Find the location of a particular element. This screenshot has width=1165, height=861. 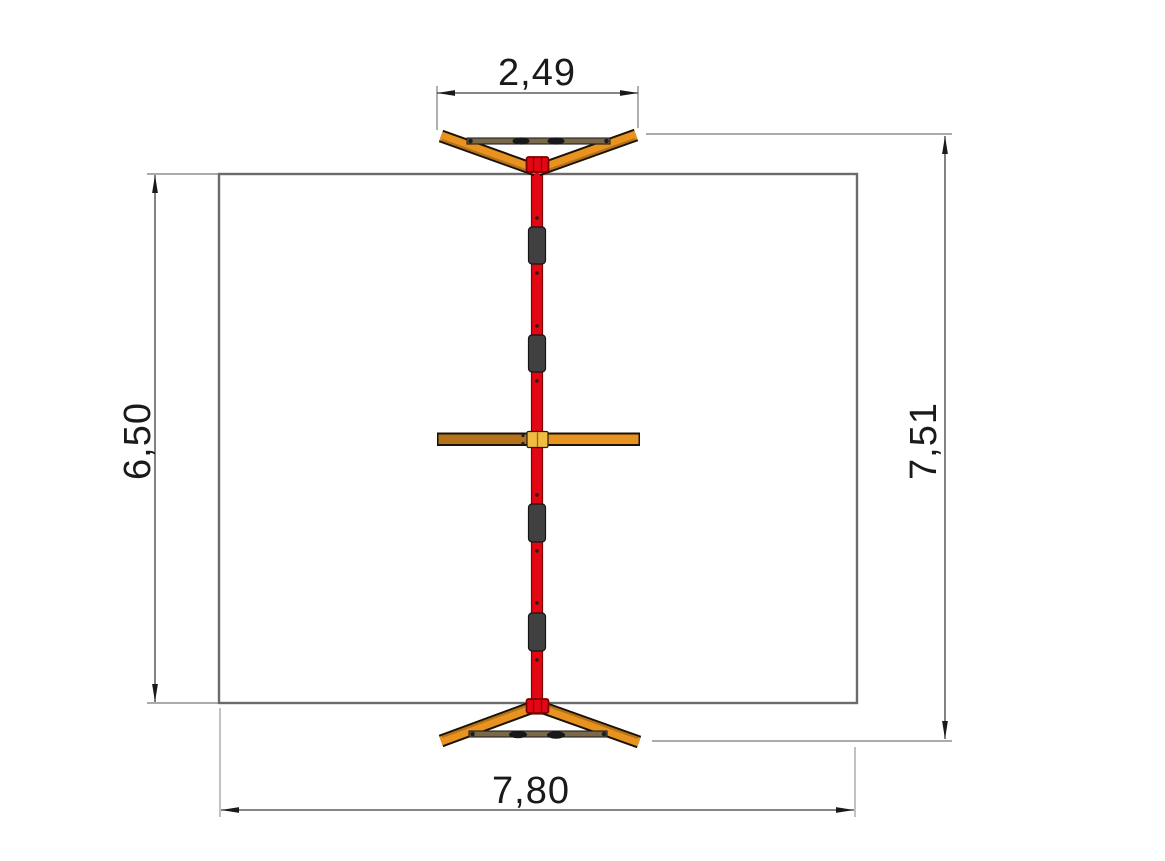

top-left-beam is located at coordinates (488, 153).